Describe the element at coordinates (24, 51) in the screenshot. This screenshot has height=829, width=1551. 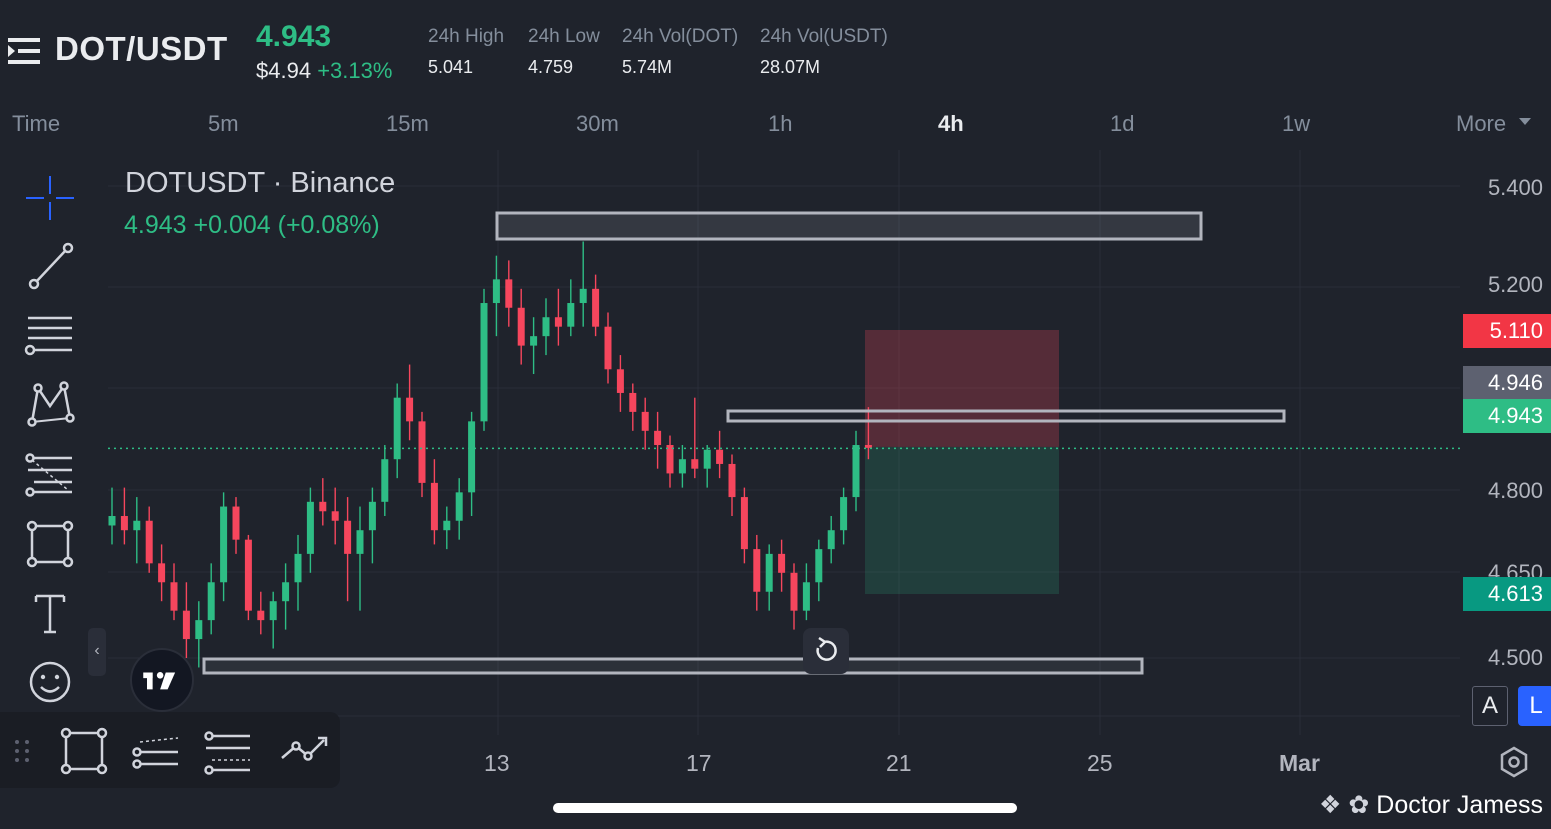
I see `menu-icon` at that location.